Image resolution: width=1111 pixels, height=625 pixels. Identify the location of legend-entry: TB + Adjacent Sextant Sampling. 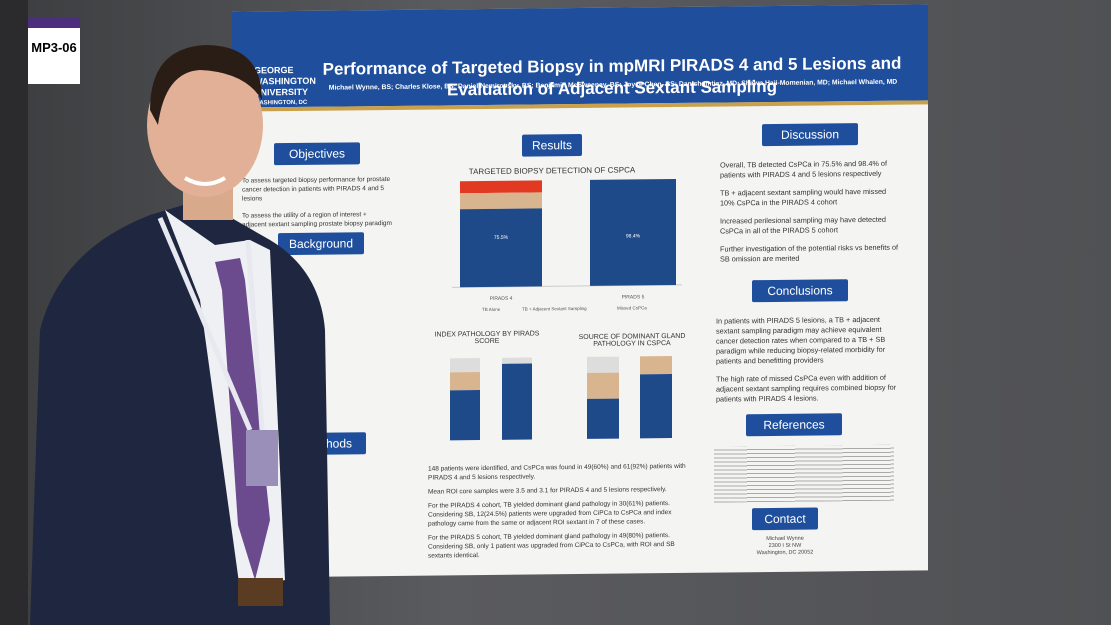
(554, 309).